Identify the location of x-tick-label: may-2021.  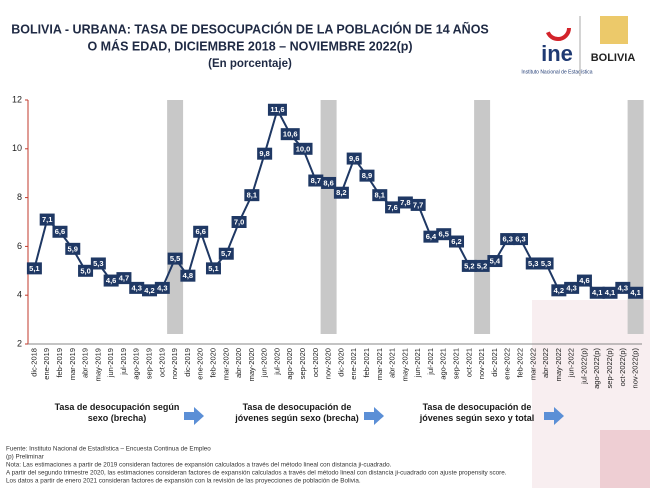
(404, 364).